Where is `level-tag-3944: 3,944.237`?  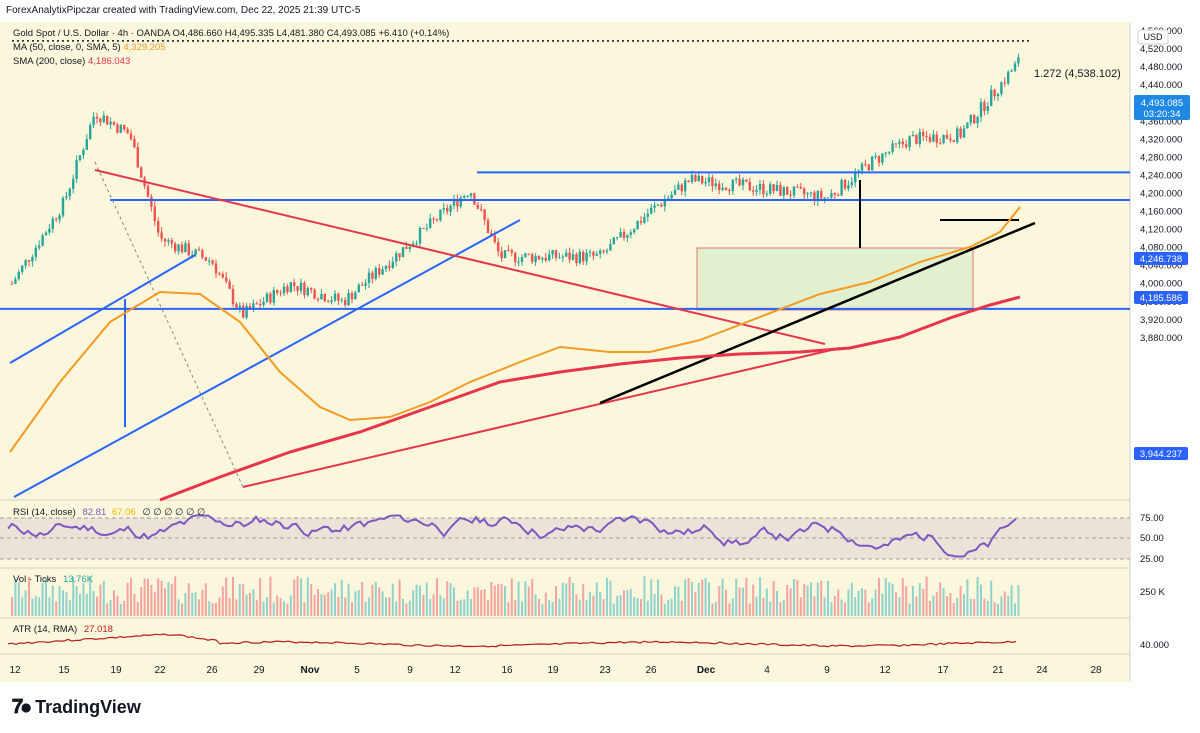
level-tag-3944: 3,944.237 is located at coordinates (1161, 453).